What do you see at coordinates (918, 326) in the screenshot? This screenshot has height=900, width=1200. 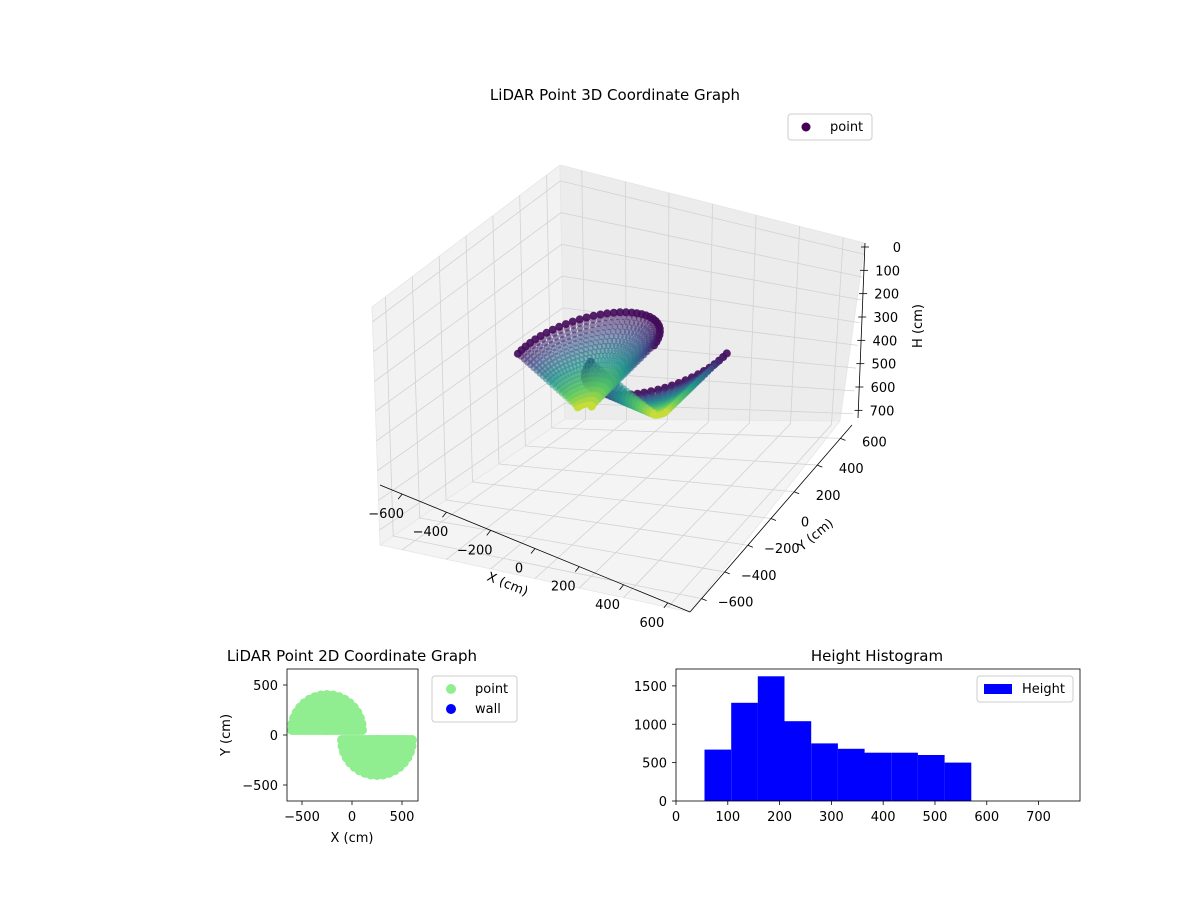 I see `z-axis-3d-label: H (cm)` at bounding box center [918, 326].